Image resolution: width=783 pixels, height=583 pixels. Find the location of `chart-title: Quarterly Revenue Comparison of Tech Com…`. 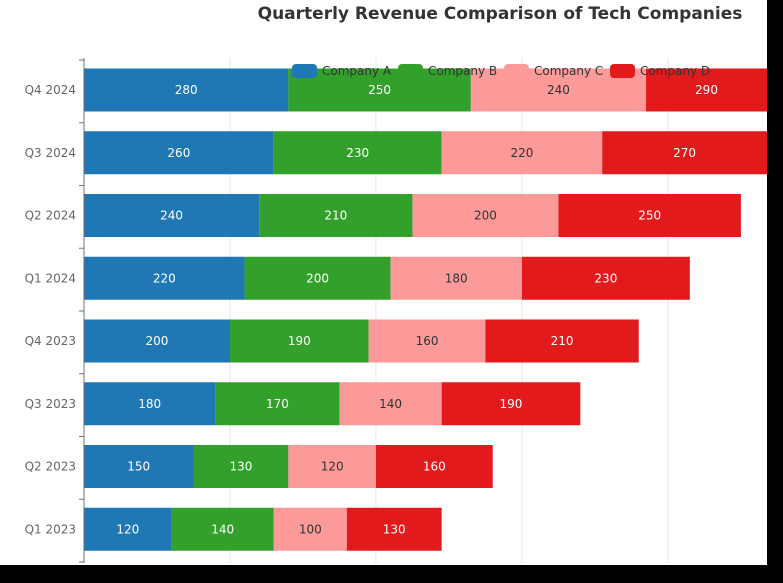

chart-title: Quarterly Revenue Comparison of Tech Com… is located at coordinates (500, 14).